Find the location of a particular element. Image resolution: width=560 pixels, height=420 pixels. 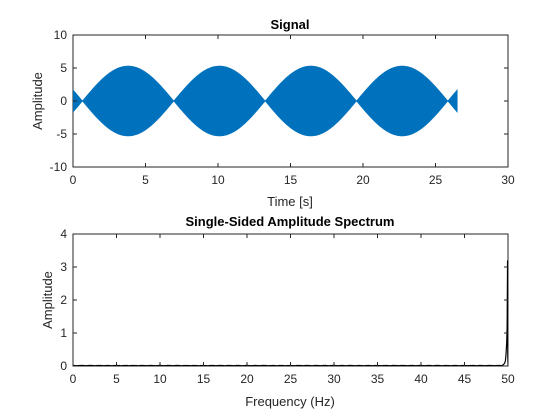

spectrum-peak-line is located at coordinates (504, 313).